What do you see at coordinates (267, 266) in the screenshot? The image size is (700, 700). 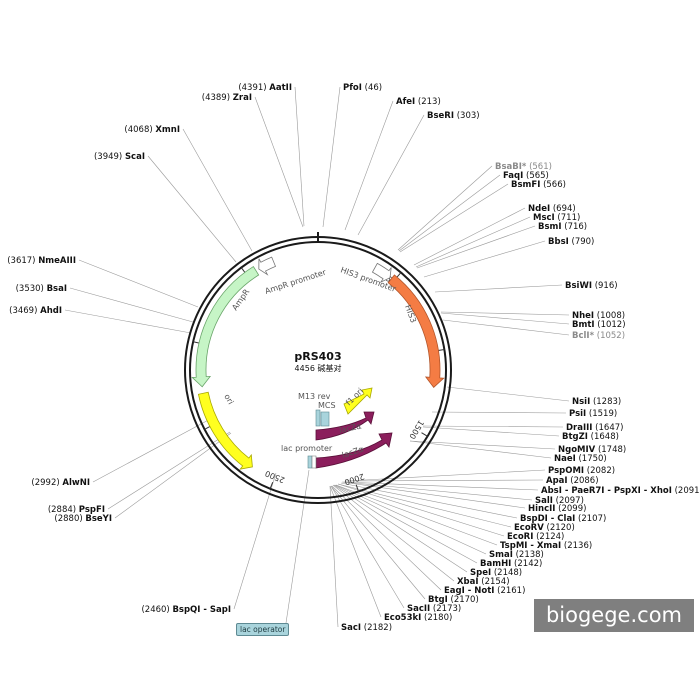 I see `feature-ampr-promoter` at bounding box center [267, 266].